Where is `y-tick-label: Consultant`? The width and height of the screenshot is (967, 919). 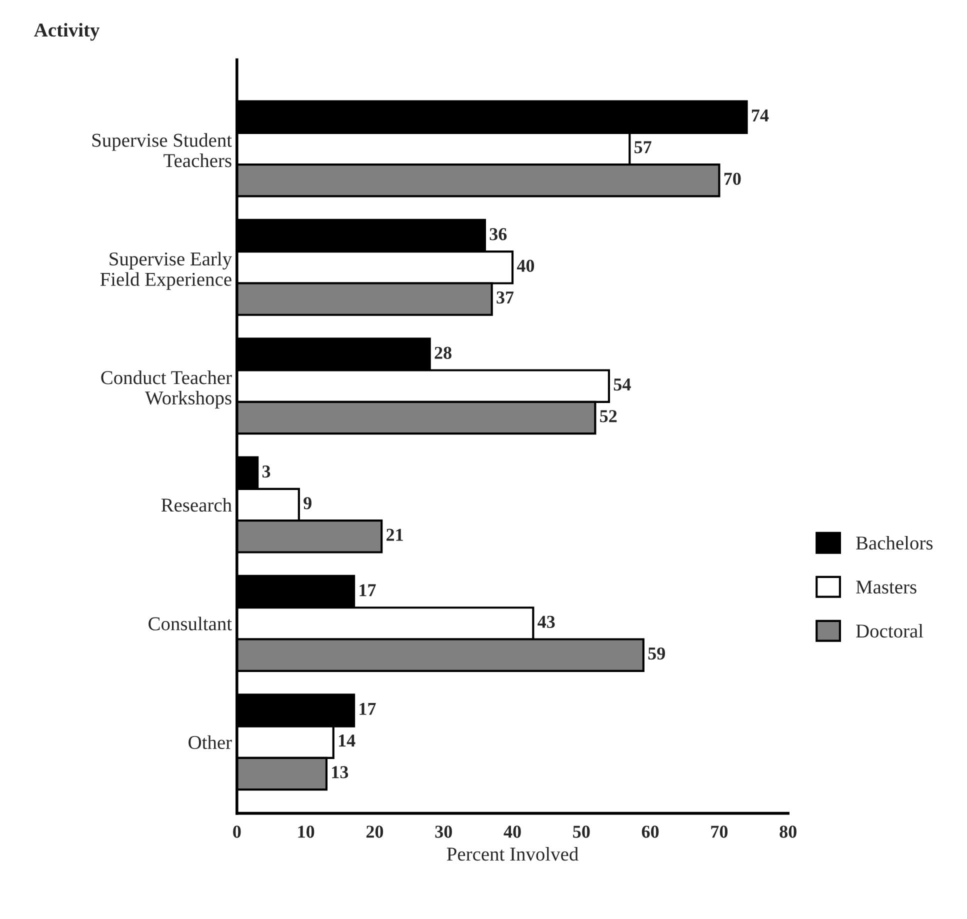 y-tick-label: Consultant is located at coordinates (190, 623).